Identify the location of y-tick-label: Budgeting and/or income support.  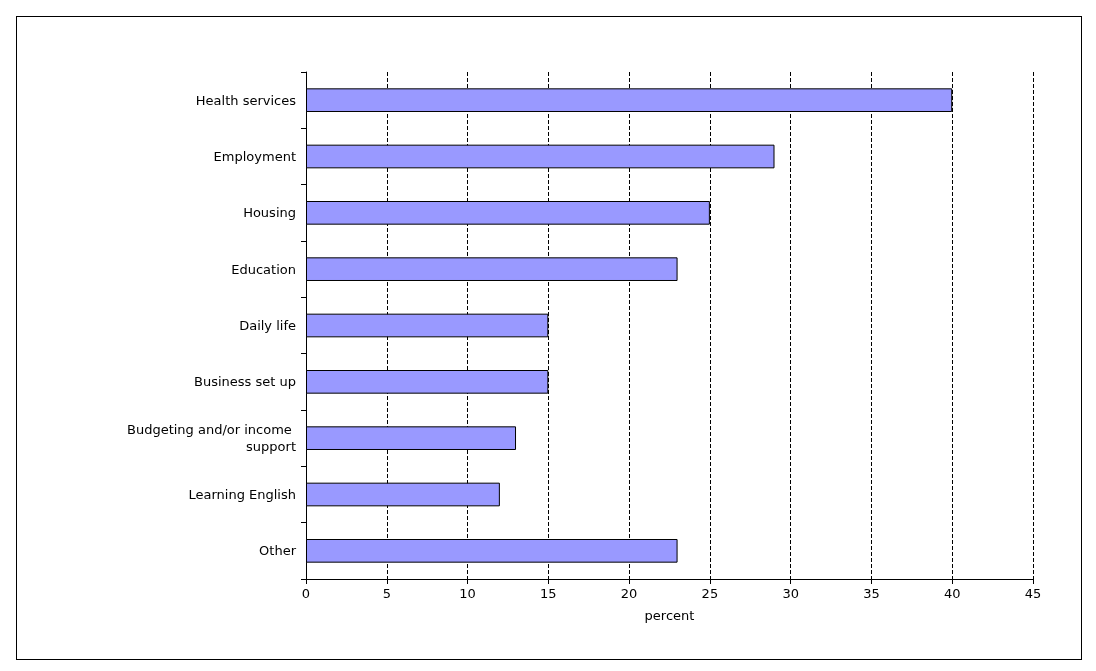
(211, 438).